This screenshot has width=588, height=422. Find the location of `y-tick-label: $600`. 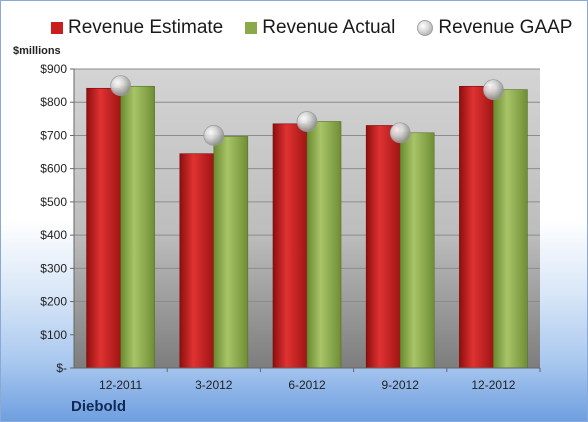

y-tick-label: $600 is located at coordinates (53, 169).